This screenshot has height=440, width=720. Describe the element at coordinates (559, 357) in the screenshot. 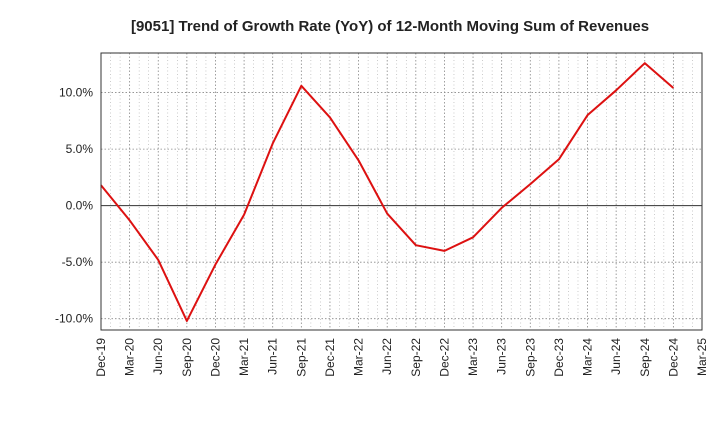

I see `x-tick-label: Dec-23` at that location.